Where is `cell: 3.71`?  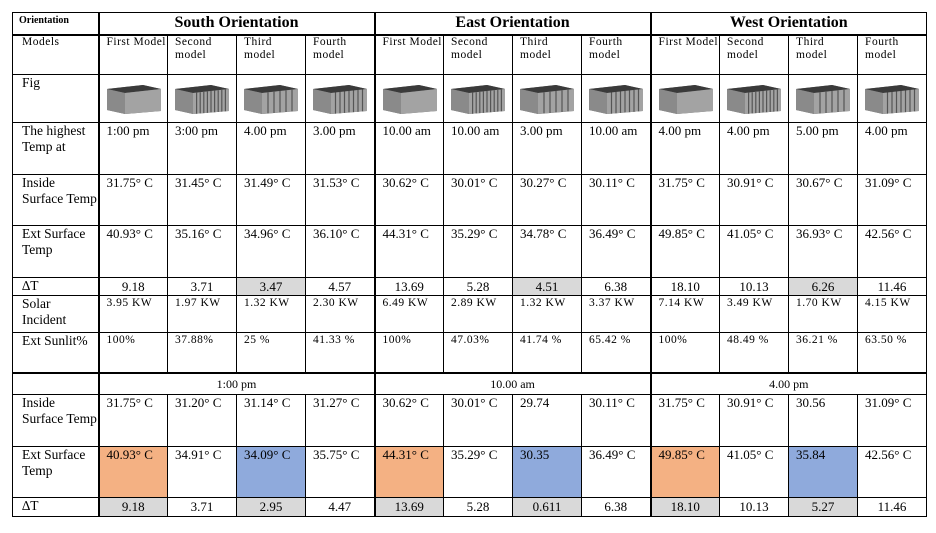
cell: 3.71 is located at coordinates (202, 286).